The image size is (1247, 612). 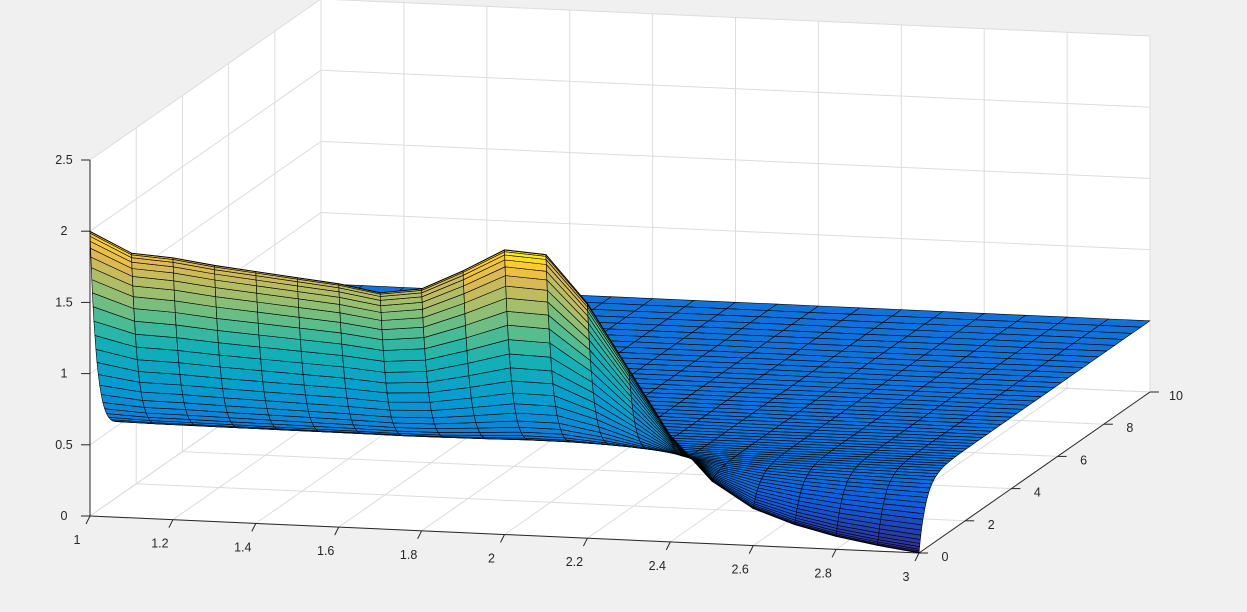 What do you see at coordinates (574, 562) in the screenshot?
I see `x-tick-label: 2.2` at bounding box center [574, 562].